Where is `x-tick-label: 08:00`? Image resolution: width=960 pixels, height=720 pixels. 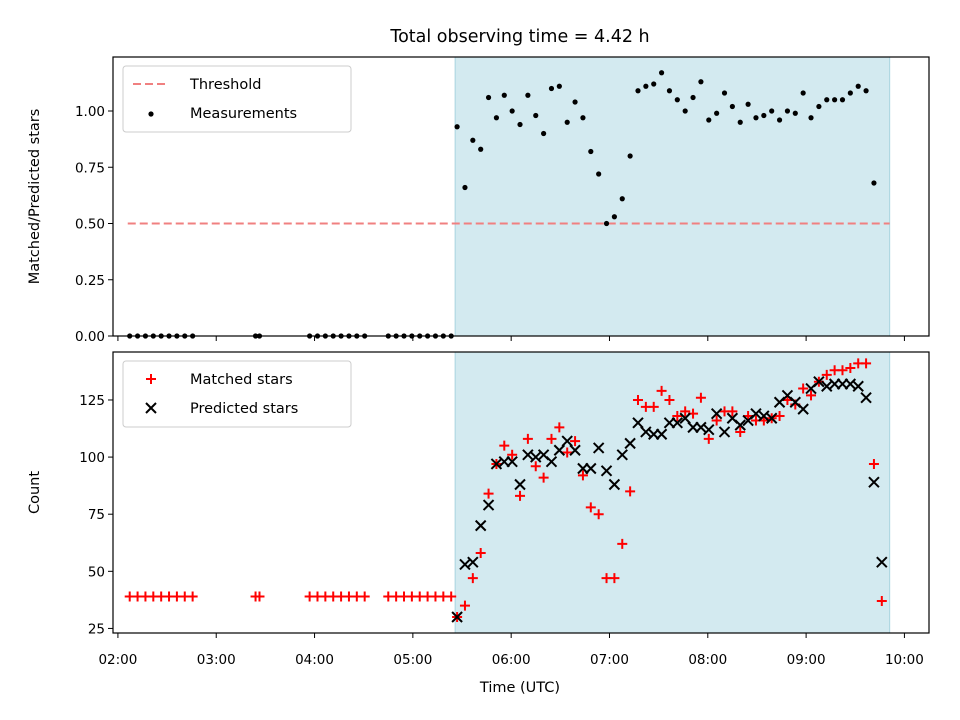
x-tick-label: 08:00 is located at coordinates (707, 660).